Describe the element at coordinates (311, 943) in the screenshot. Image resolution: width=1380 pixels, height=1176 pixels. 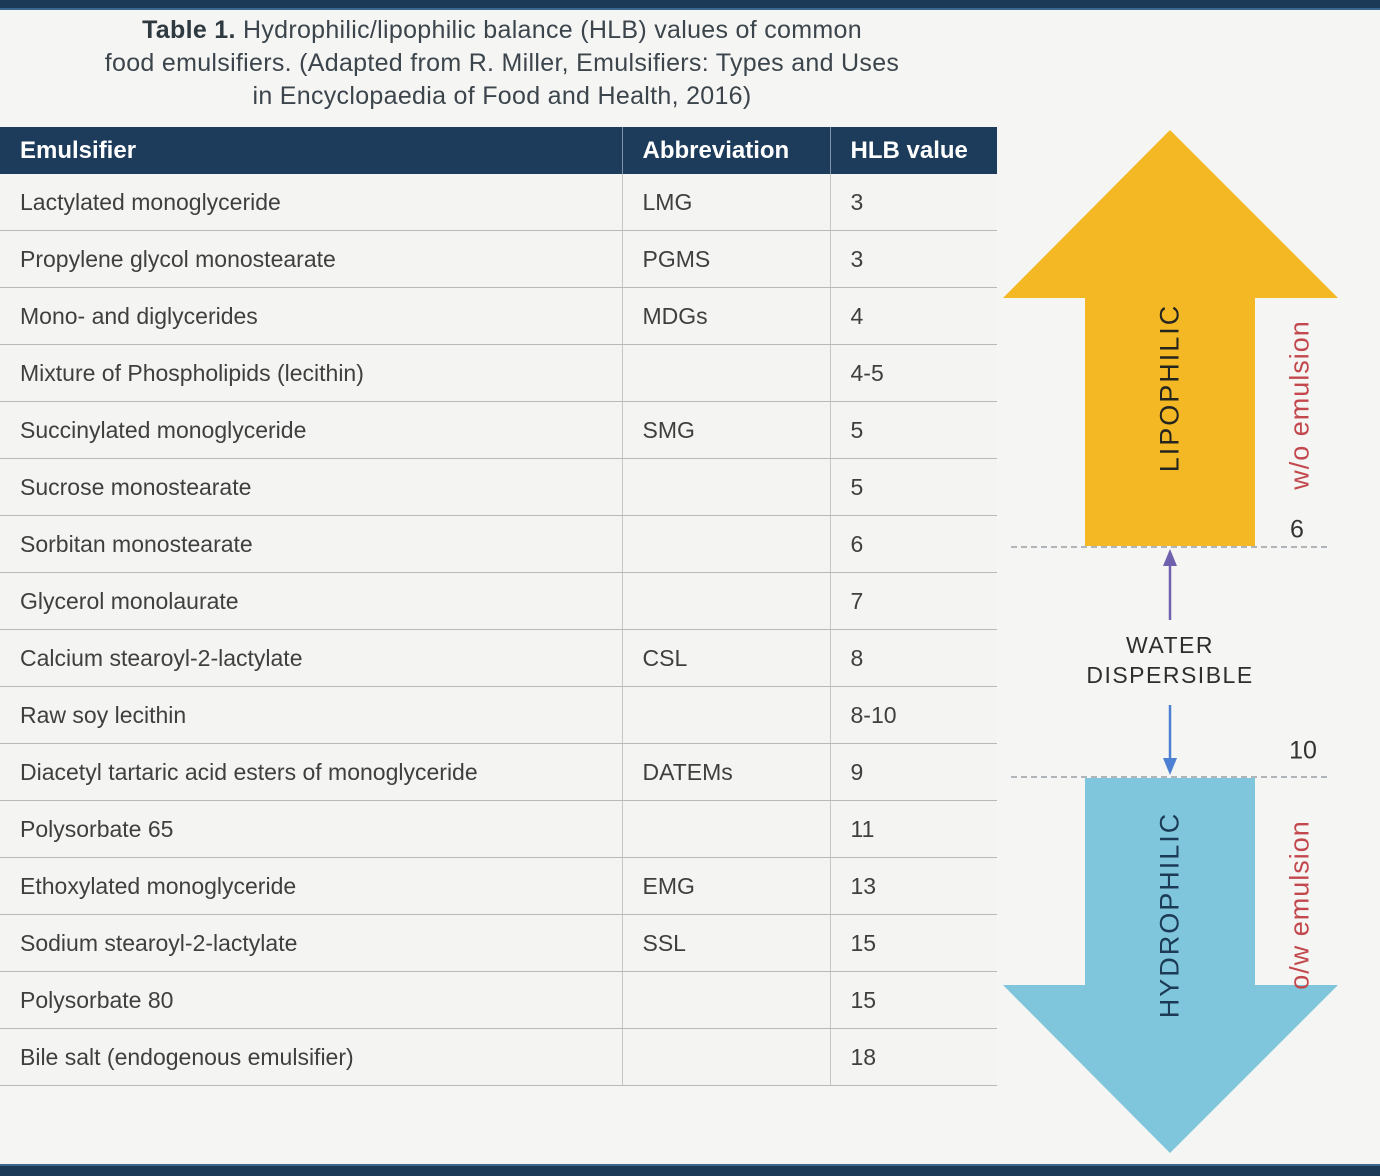
I see `cell-emulsifier: Sodium stearoyl-2-lactylate` at that location.